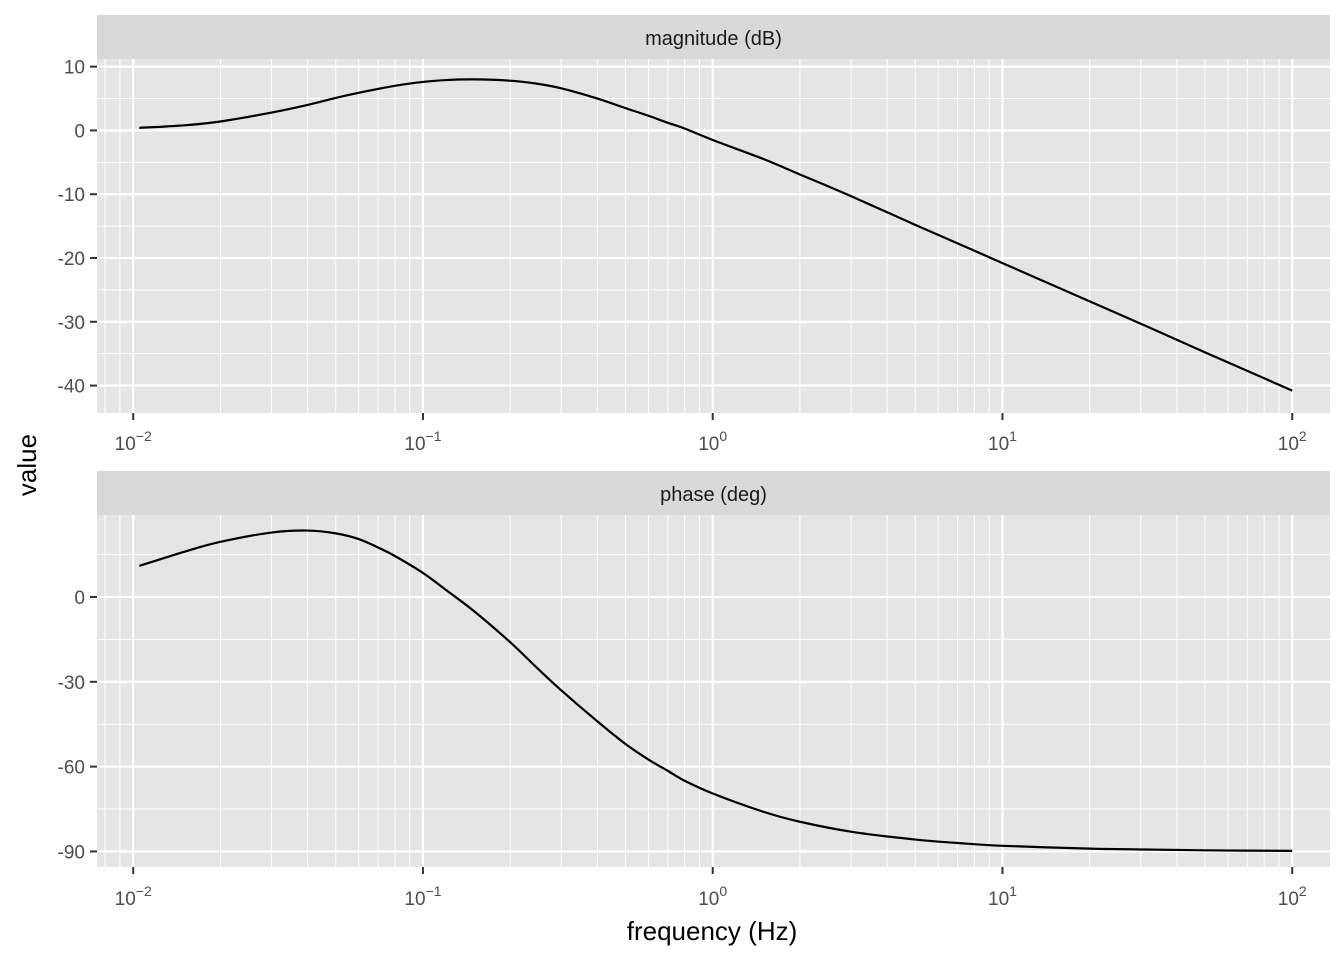 This screenshot has height=960, width=1344. What do you see at coordinates (74, 68) in the screenshot?
I see `y-tick-label: 10` at bounding box center [74, 68].